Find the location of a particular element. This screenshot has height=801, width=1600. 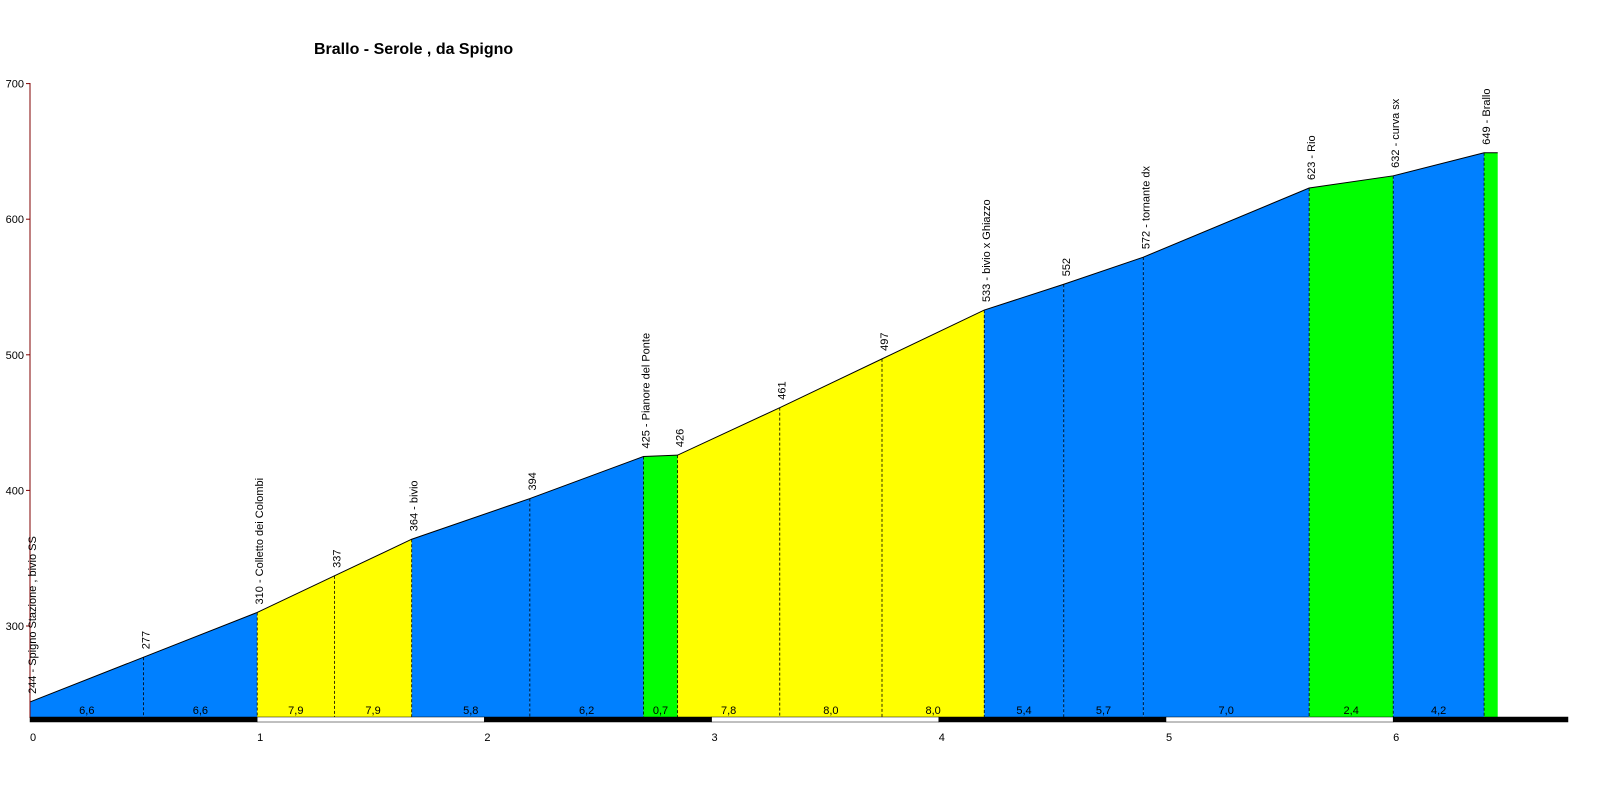

x-tick-label: 3 is located at coordinates (715, 738).